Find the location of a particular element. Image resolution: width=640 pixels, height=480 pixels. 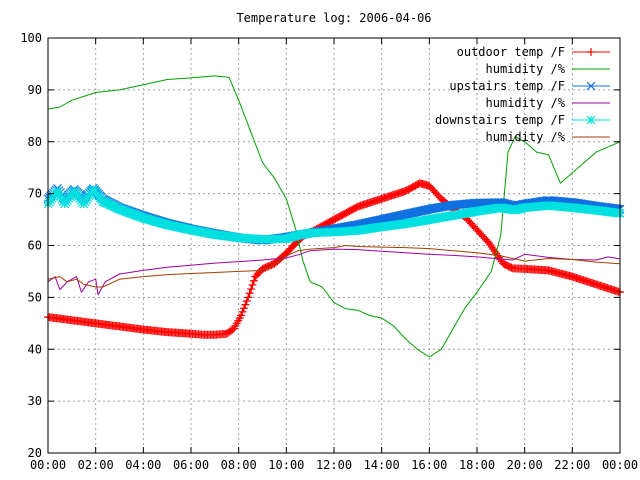

legend-entry: upstairs temp /F is located at coordinates (529, 86).